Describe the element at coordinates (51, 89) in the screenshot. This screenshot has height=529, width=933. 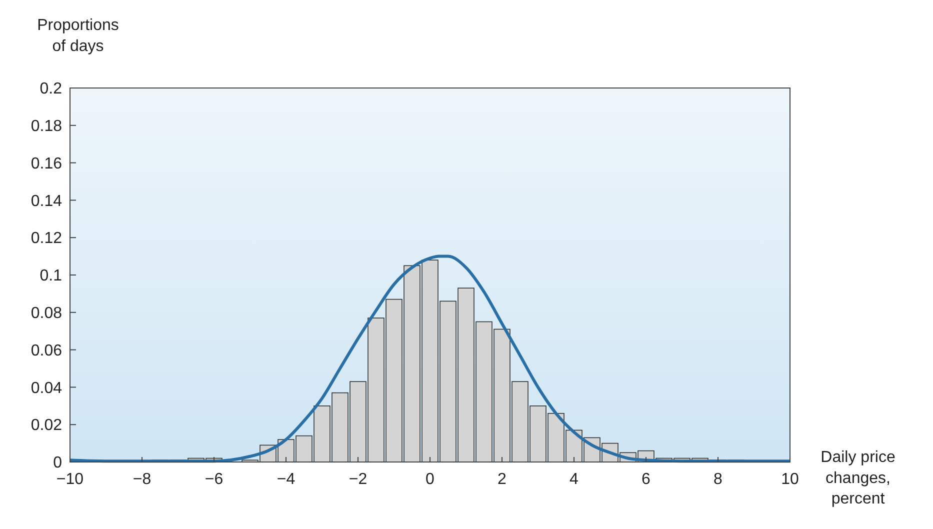
I see `y-tick-label: 0.2` at that location.